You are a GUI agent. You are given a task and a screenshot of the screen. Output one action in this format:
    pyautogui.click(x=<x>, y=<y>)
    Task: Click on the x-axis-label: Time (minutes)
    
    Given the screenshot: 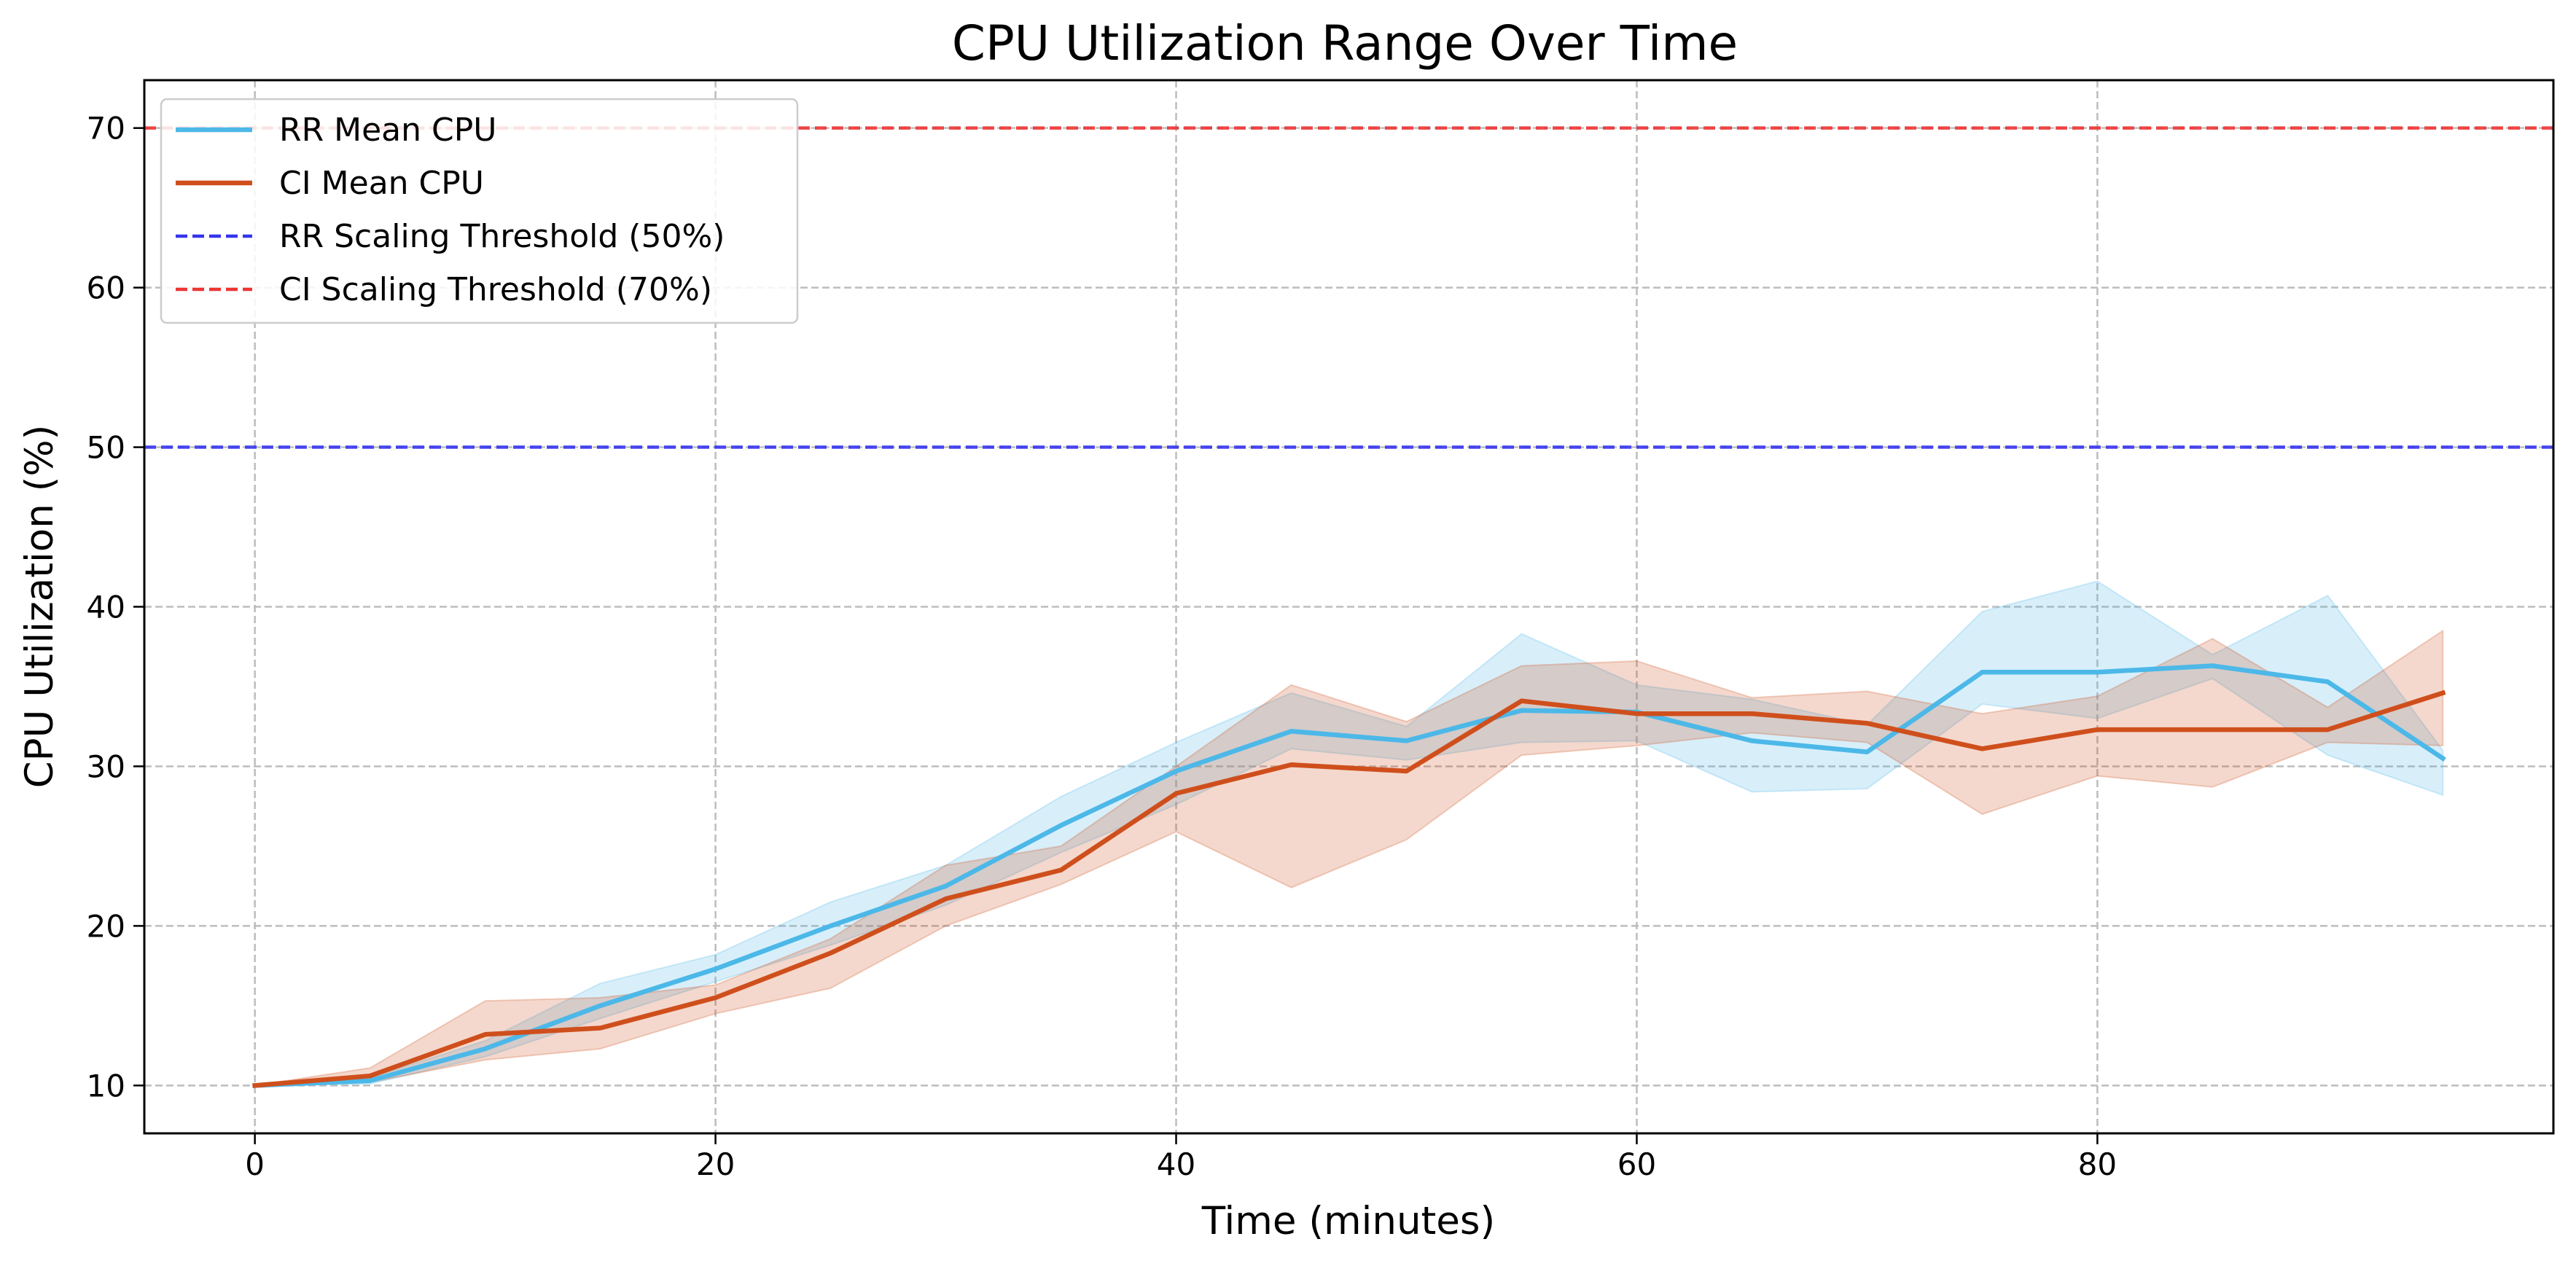 What is the action you would take?
    pyautogui.click(x=1348, y=1221)
    